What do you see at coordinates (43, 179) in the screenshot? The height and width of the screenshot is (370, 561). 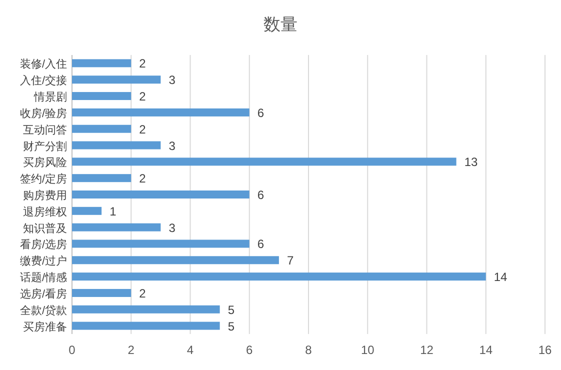 I see `y-tick-label: 签约/定房` at bounding box center [43, 179].